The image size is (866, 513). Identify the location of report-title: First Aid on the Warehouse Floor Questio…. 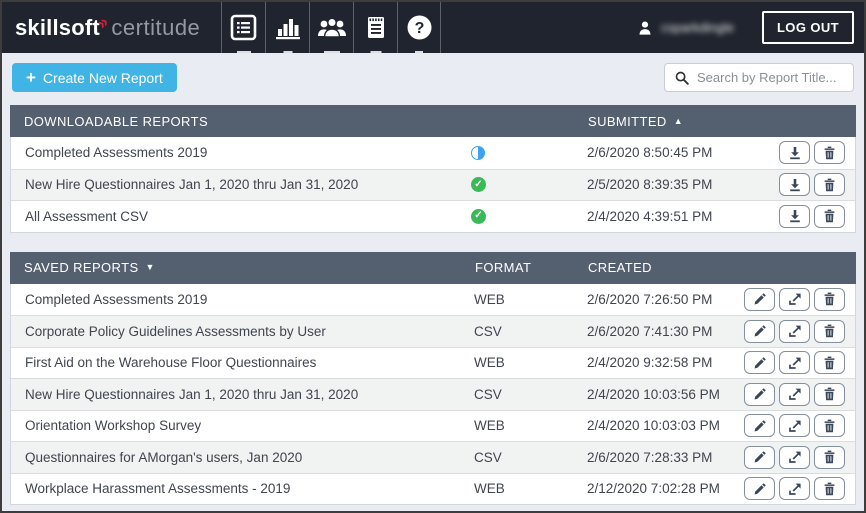
(171, 363).